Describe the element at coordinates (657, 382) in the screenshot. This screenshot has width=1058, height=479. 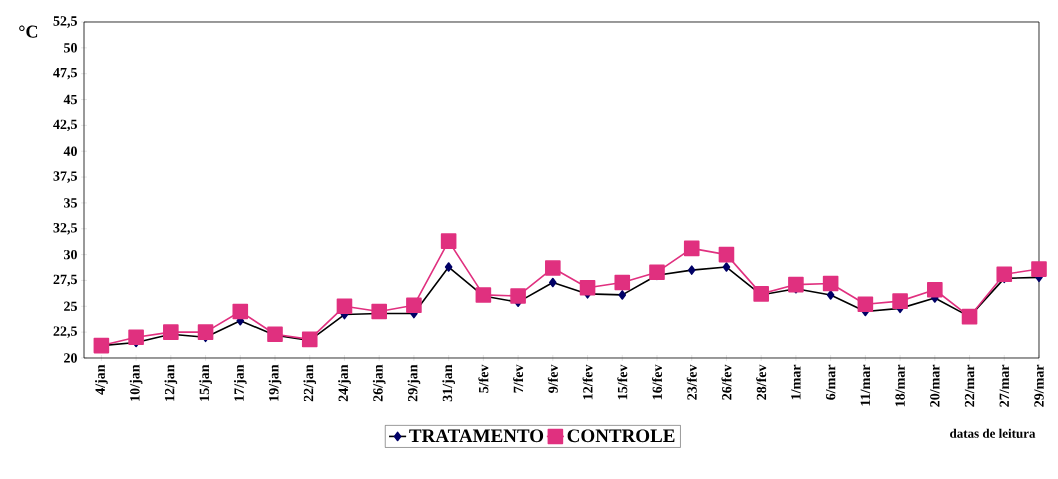
I see `x-tick-label: 16/fev` at that location.